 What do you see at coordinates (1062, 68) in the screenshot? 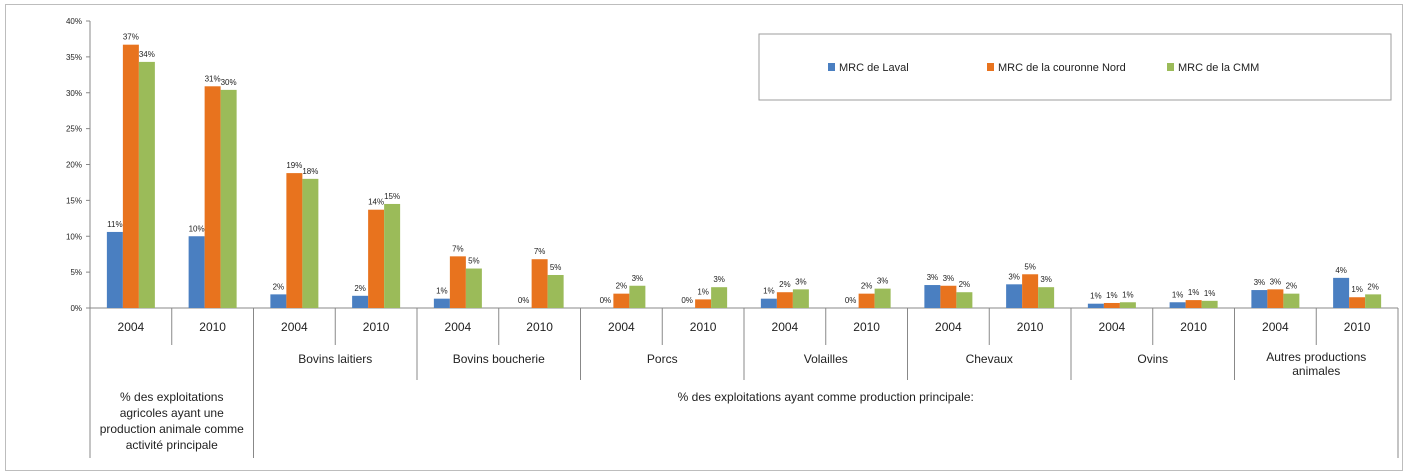
I see `legend-label: MRC de la couronne Nord` at bounding box center [1062, 68].